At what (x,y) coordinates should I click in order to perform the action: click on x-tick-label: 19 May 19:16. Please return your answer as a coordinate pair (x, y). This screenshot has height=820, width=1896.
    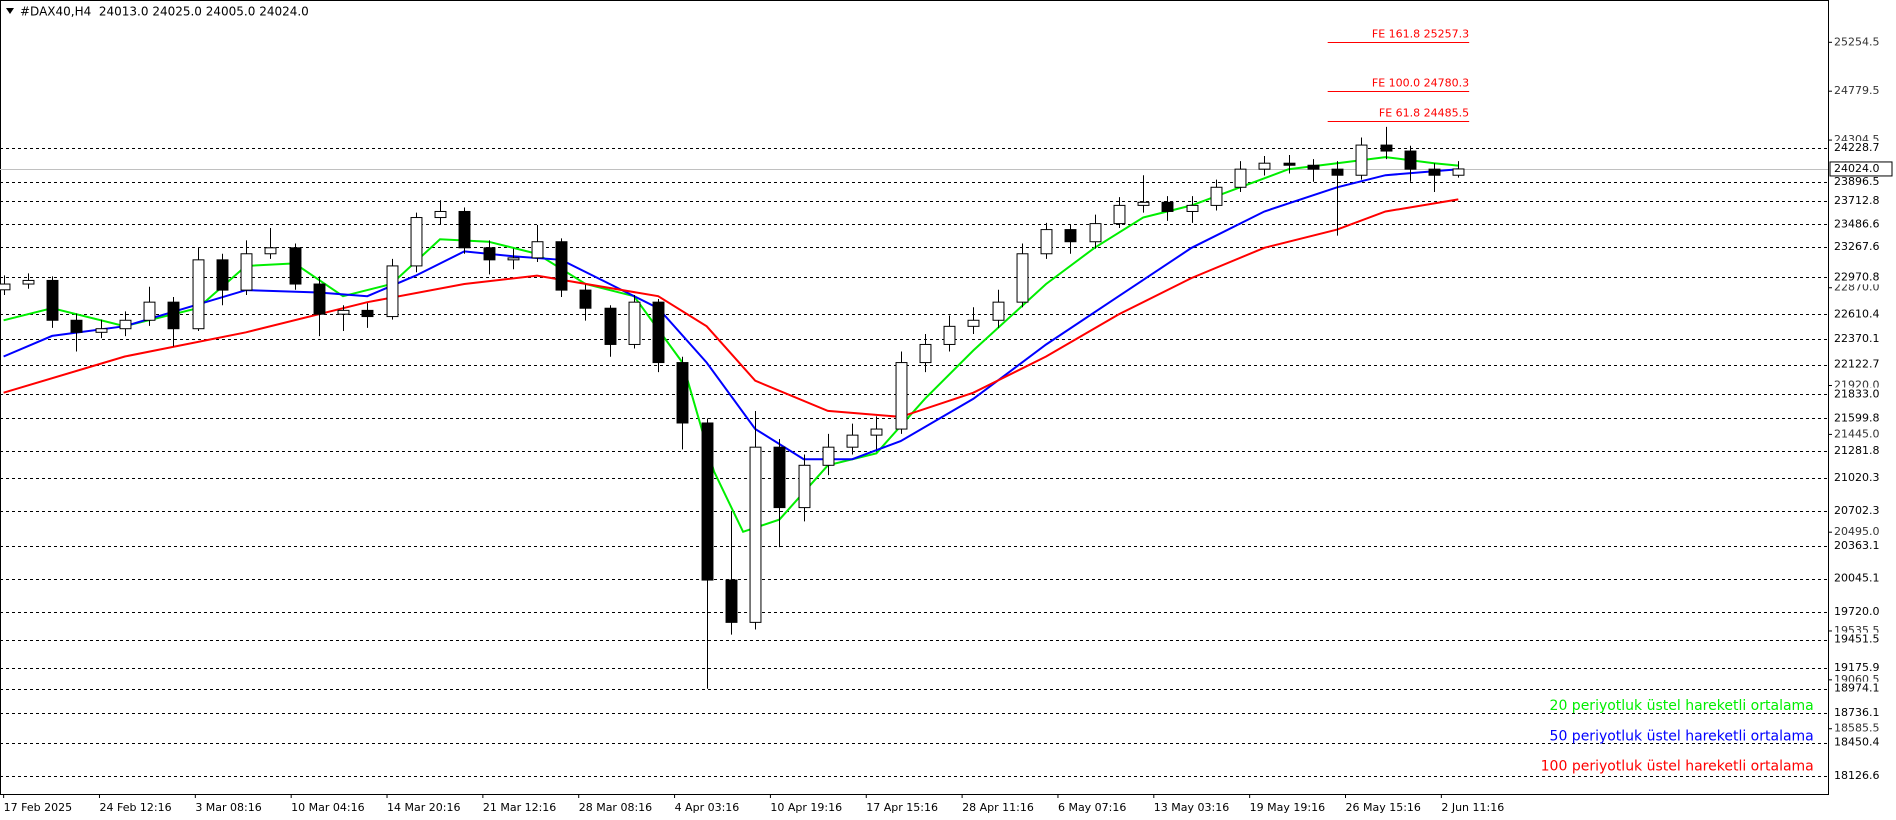
    Looking at the image, I should click on (1287, 807).